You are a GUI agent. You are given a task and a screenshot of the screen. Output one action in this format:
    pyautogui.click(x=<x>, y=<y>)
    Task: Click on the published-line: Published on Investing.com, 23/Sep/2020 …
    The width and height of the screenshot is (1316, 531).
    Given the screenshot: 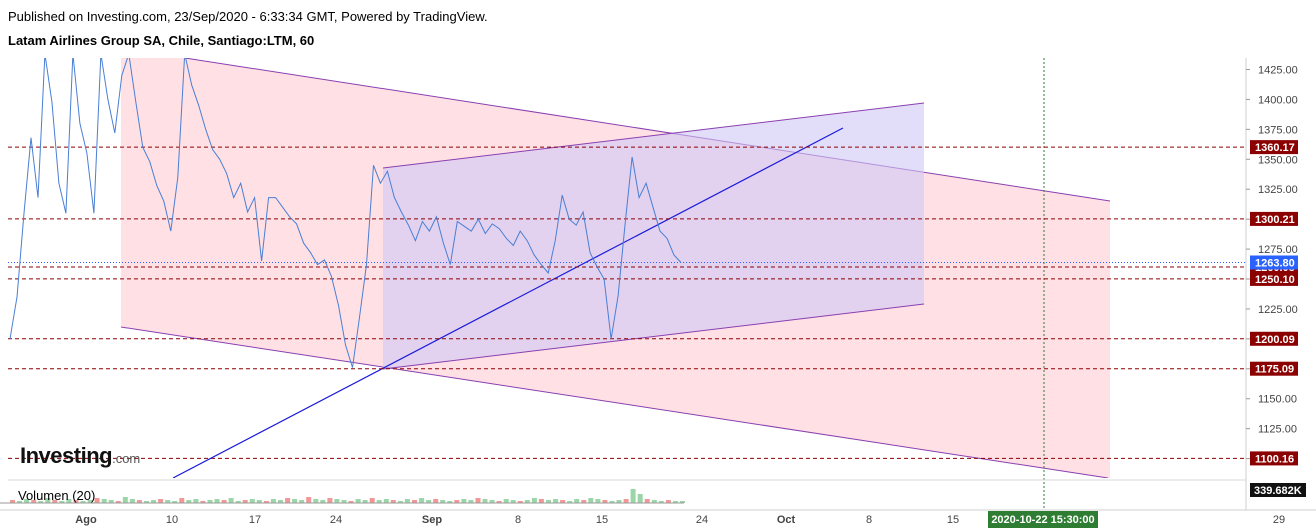 What is the action you would take?
    pyautogui.click(x=248, y=16)
    